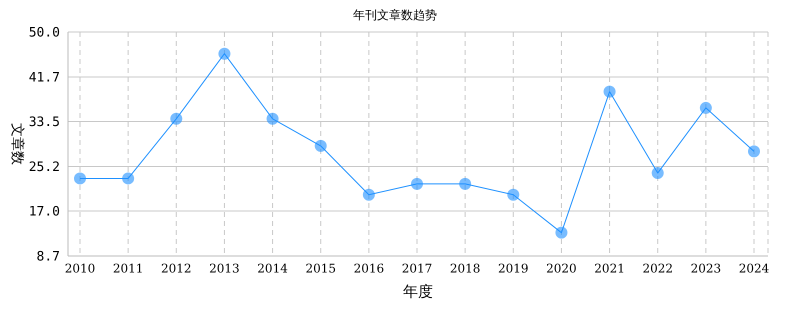 The height and width of the screenshot is (330, 790). Describe the element at coordinates (48, 257) in the screenshot. I see `y-tick-label: 8.7` at that location.